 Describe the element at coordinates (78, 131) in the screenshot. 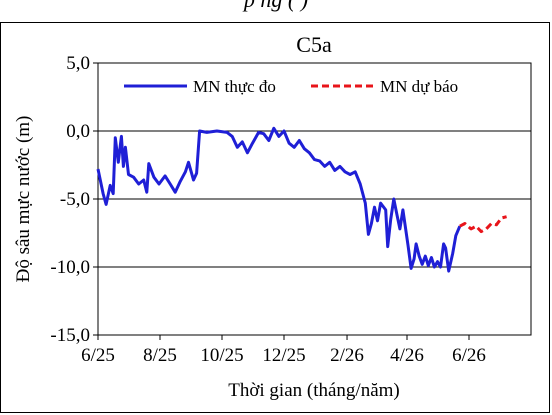

I see `y-tick-label: 0,0` at that location.